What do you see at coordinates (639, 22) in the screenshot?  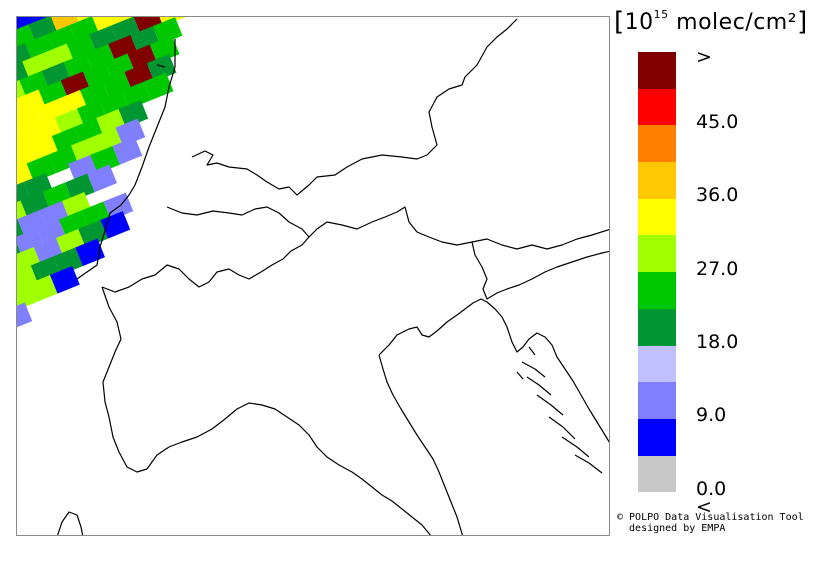 I see `unit-base: 10` at bounding box center [639, 22].